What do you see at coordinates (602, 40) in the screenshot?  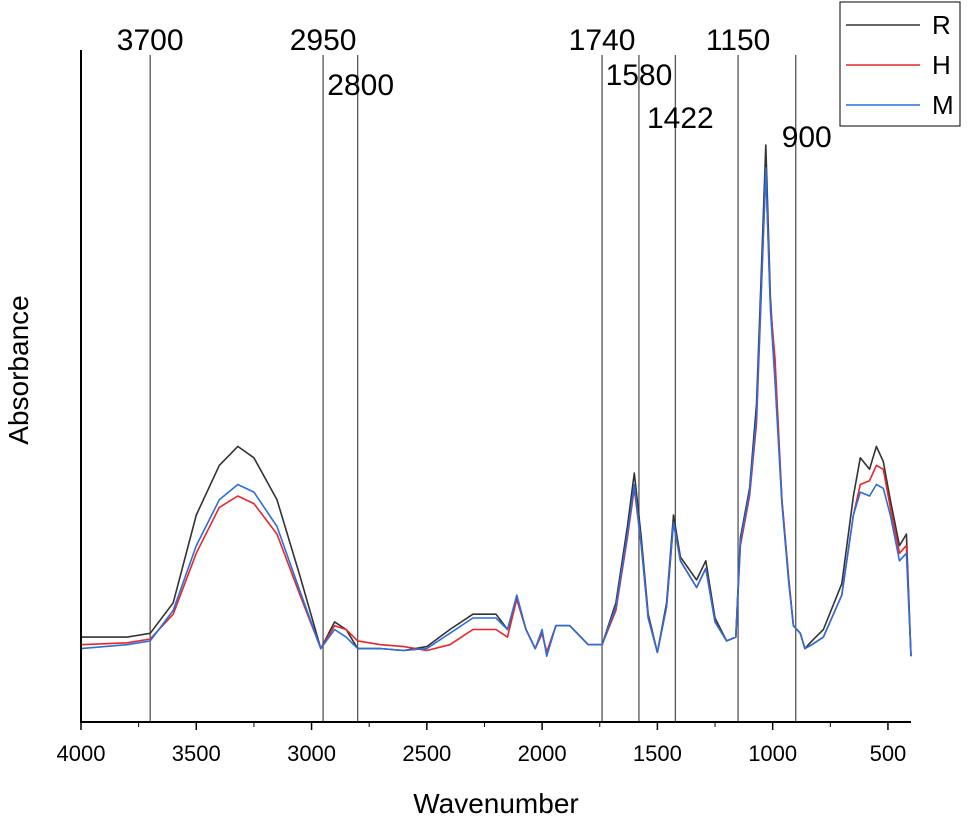 I see `peak-label-1740: 1740` at bounding box center [602, 40].